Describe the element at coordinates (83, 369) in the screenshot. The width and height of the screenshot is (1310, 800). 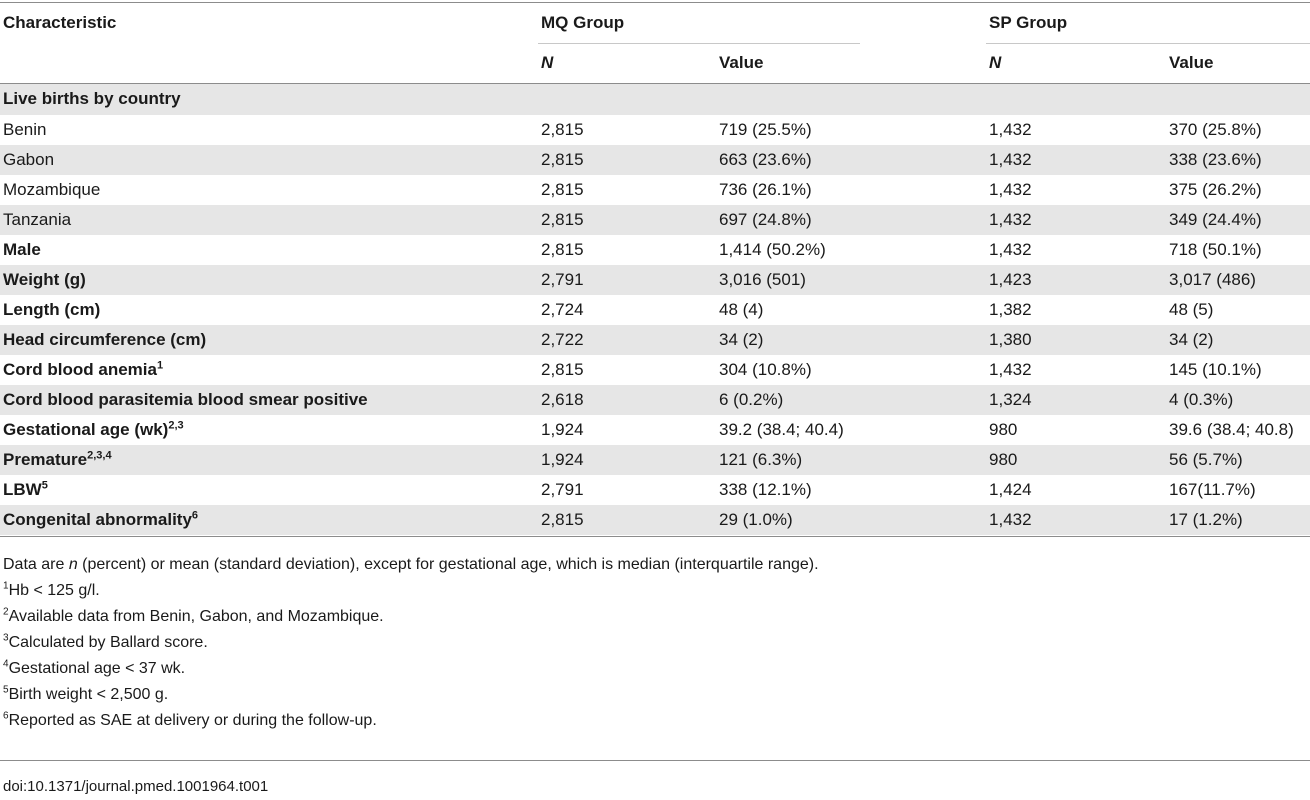
I see `row-label: Cord blood anemia1` at that location.